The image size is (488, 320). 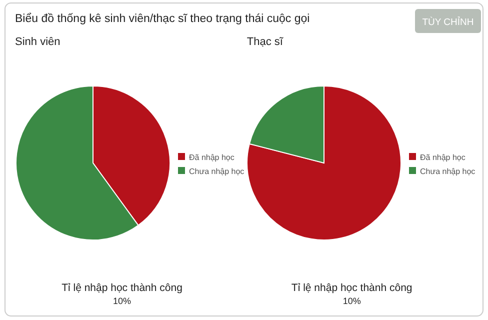 What do you see at coordinates (162, 18) in the screenshot?
I see `chart-title: Biểu đồ thống kê sinh viên/thạc sĩ theo trạng thái cuộc gọi` at bounding box center [162, 18].